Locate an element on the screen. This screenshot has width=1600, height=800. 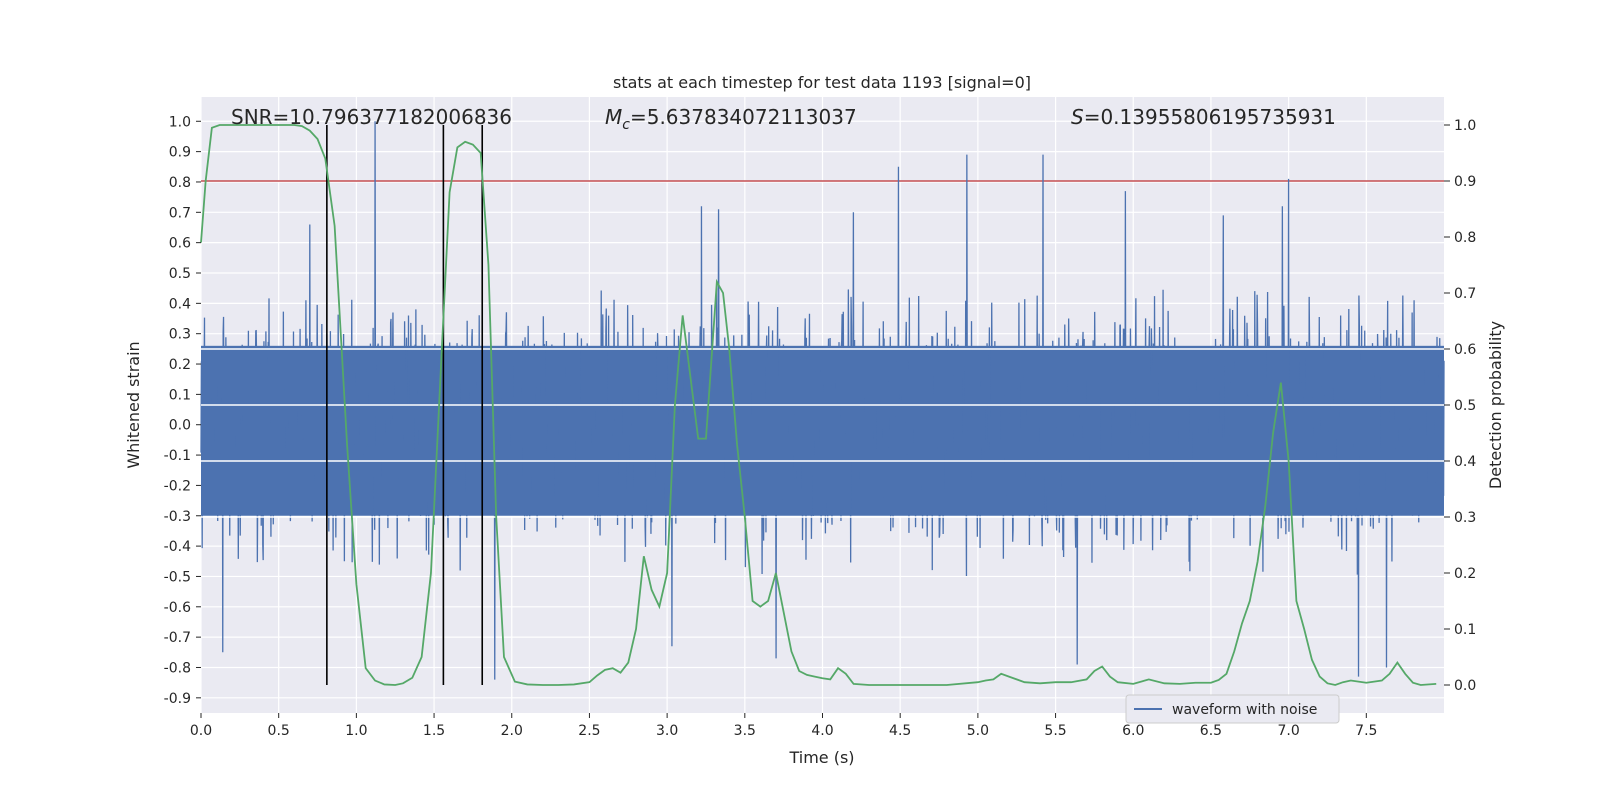
legend-label: waveform with noise is located at coordinates (1244, 710).